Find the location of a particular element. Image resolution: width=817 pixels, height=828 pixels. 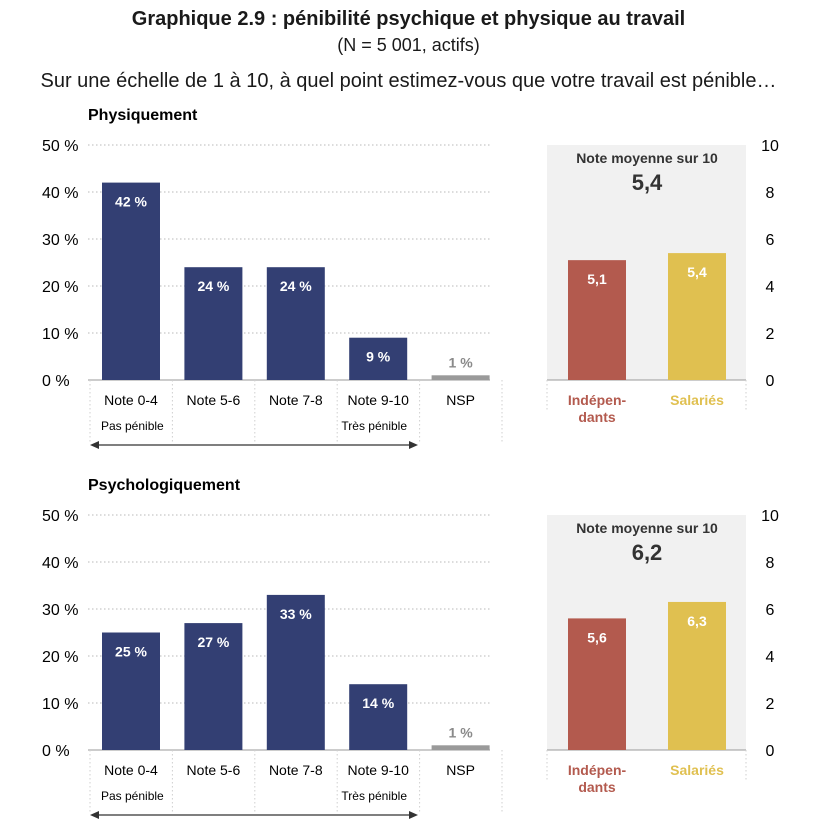

mean-data-label: 5,6 is located at coordinates (597, 637).